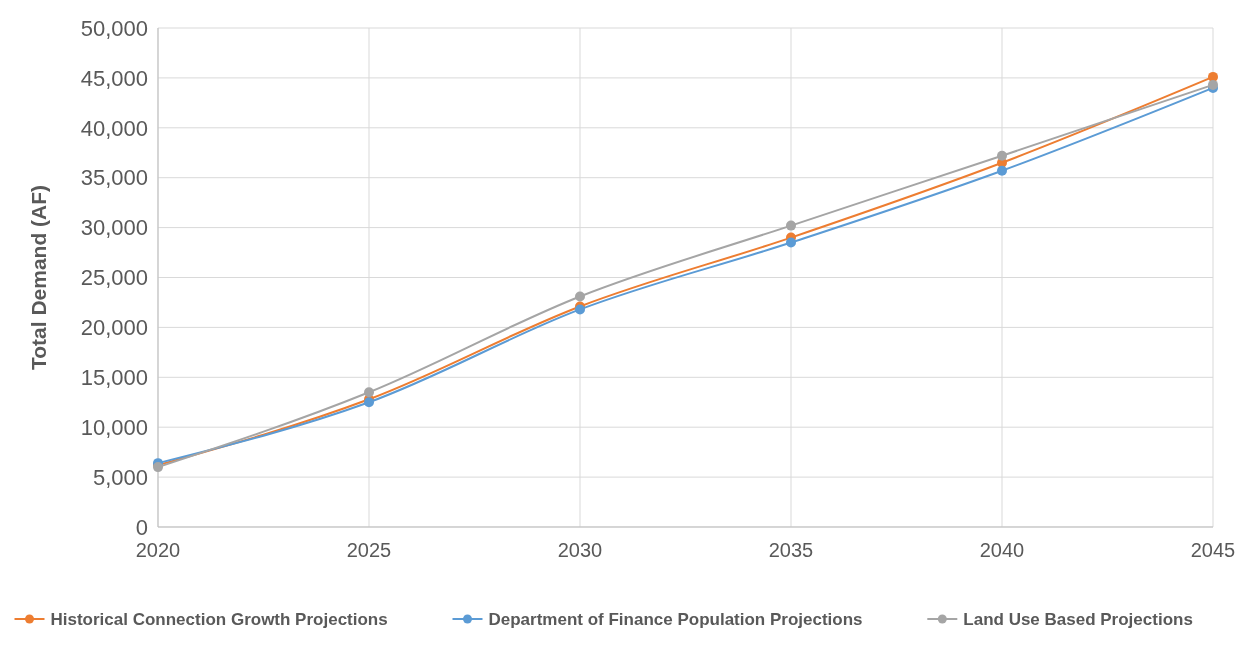  What do you see at coordinates (114, 228) in the screenshot?
I see `y-tick-label: 30,000` at bounding box center [114, 228].